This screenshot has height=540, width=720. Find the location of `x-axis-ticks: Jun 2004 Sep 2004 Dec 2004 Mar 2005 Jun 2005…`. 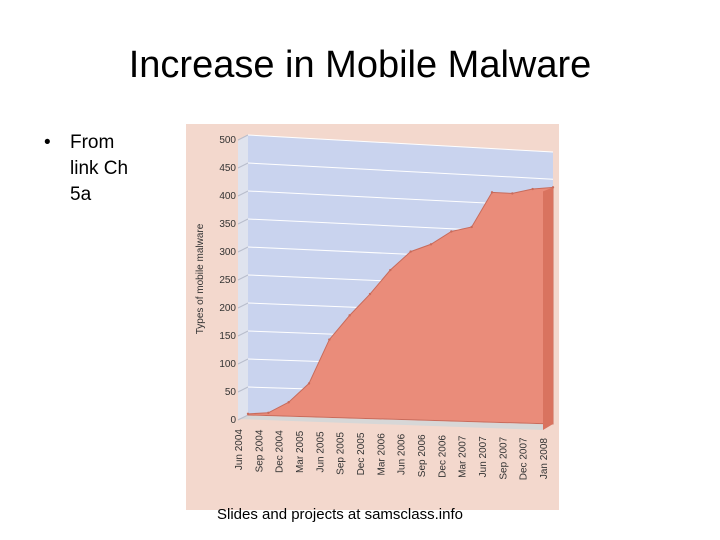

x-axis-ticks: Jun 2004 Sep 2004 Dec 2004 Mar 2005 Jun 2005… is located at coordinates (392, 455).